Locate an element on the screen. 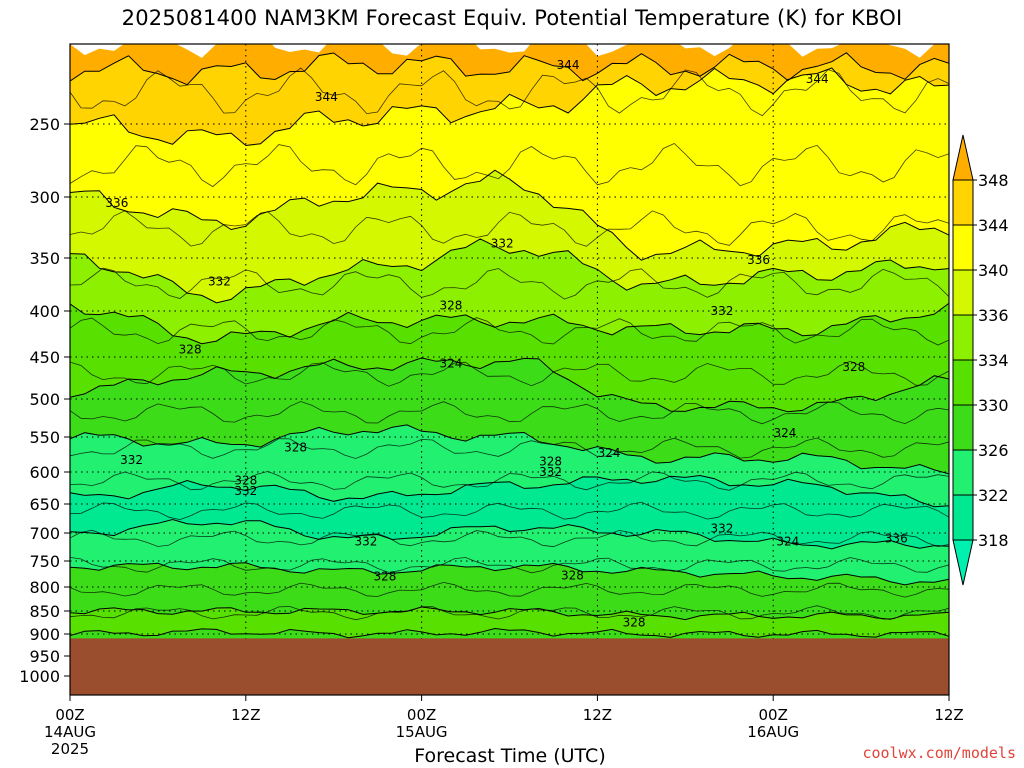 The width and height of the screenshot is (1024, 768). colorbar-label: 336 is located at coordinates (993, 315).